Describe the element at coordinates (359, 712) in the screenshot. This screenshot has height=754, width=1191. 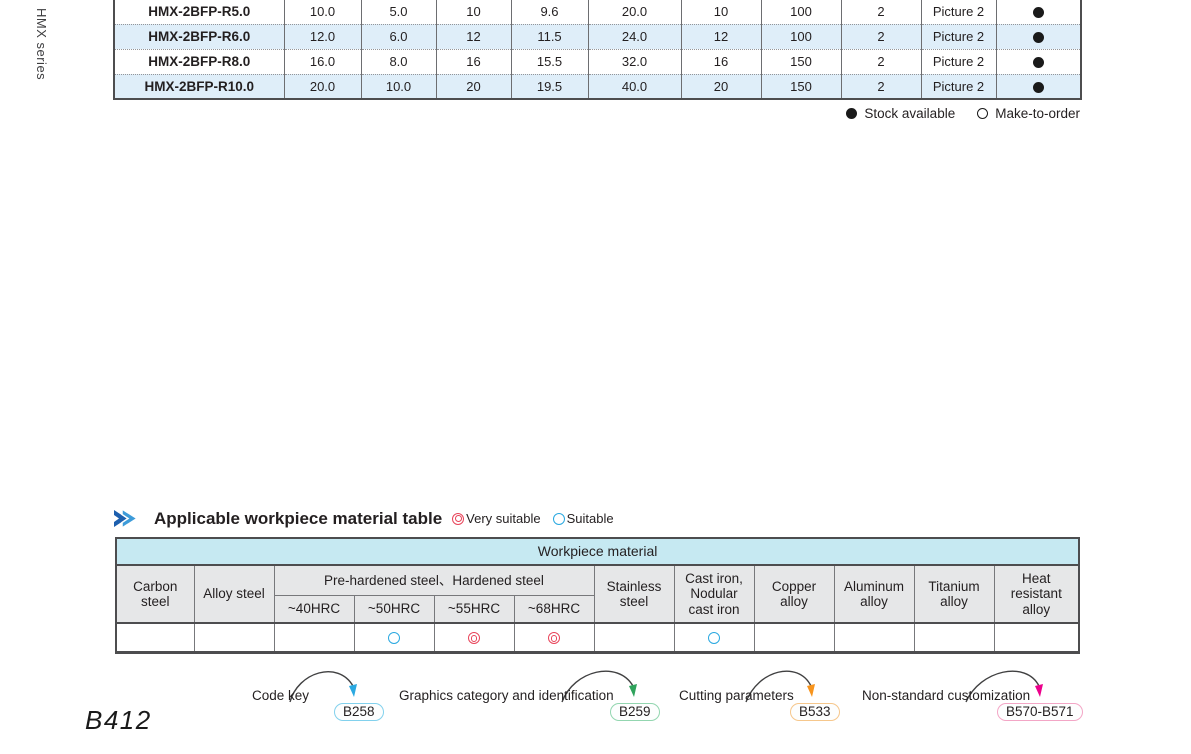
I see `page-ref-badge-b258: B258` at that location.